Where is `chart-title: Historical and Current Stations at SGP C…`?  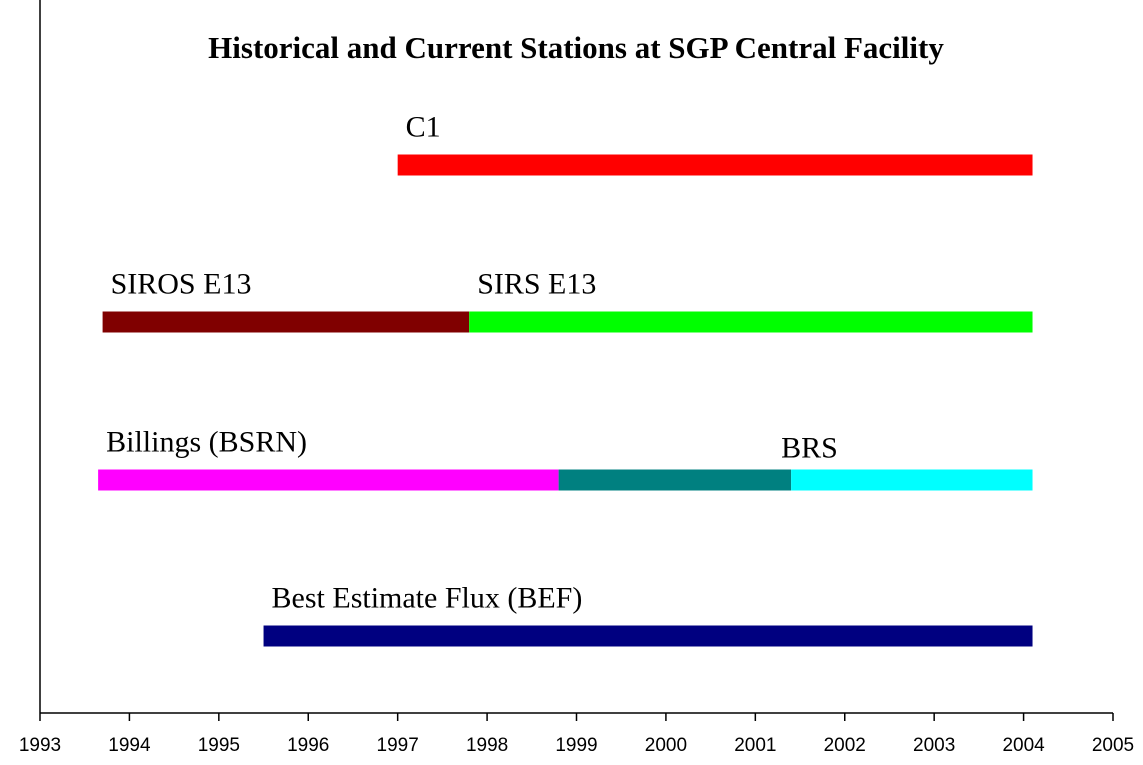
chart-title: Historical and Current Stations at SGP C… is located at coordinates (576, 47).